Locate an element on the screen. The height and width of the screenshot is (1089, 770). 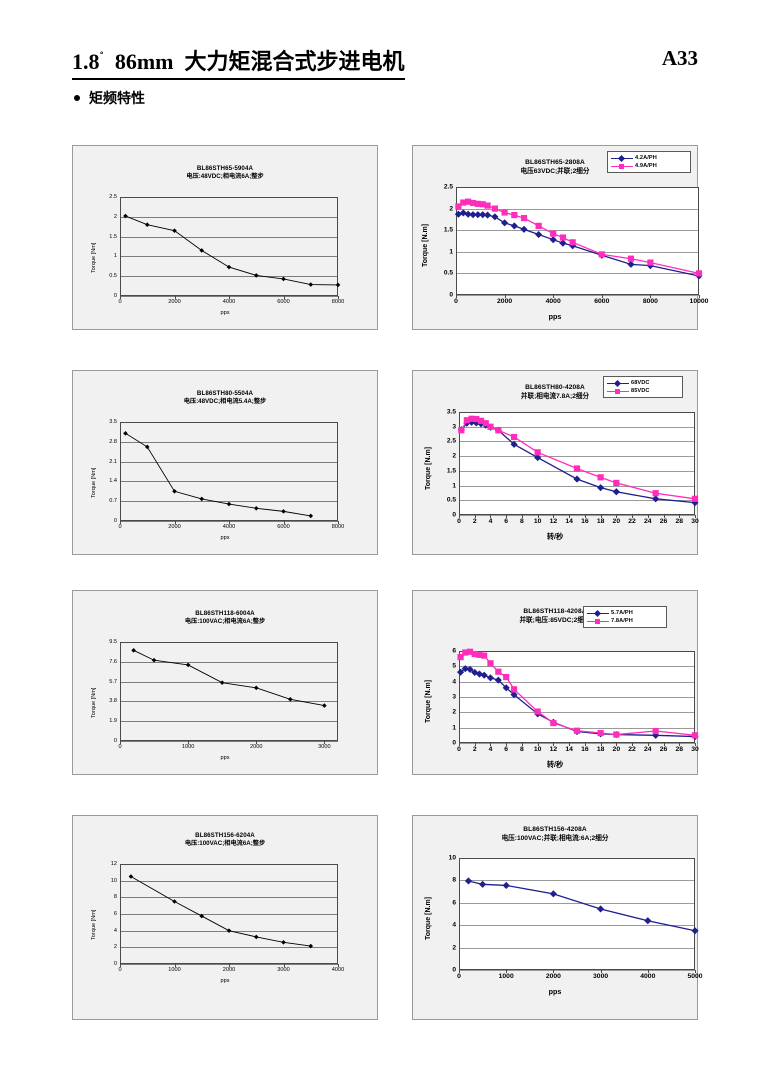
chart-model-name: BL86STH80-4208A is located at coordinates (555, 387).